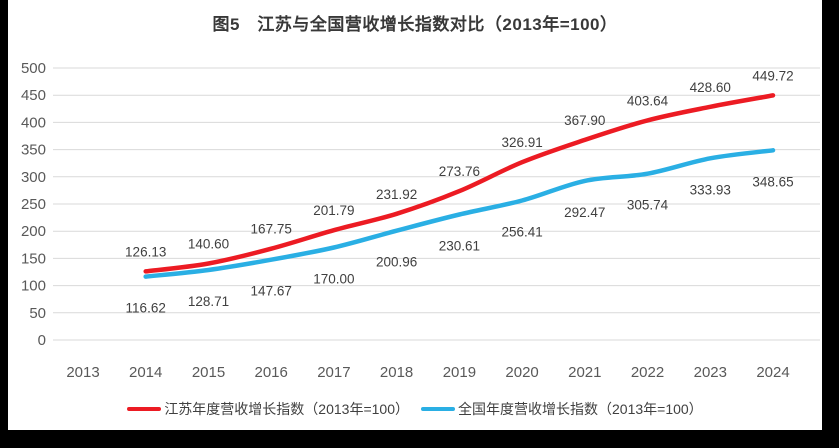 Image resolution: width=839 pixels, height=448 pixels. Describe the element at coordinates (33, 286) in the screenshot. I see `y-axis-tick-label: 100` at that location.